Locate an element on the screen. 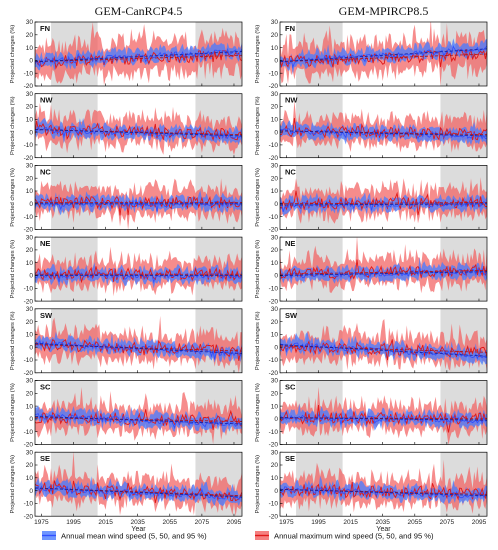 This screenshot has width=498, height=550. region-label: SE is located at coordinates (290, 458).